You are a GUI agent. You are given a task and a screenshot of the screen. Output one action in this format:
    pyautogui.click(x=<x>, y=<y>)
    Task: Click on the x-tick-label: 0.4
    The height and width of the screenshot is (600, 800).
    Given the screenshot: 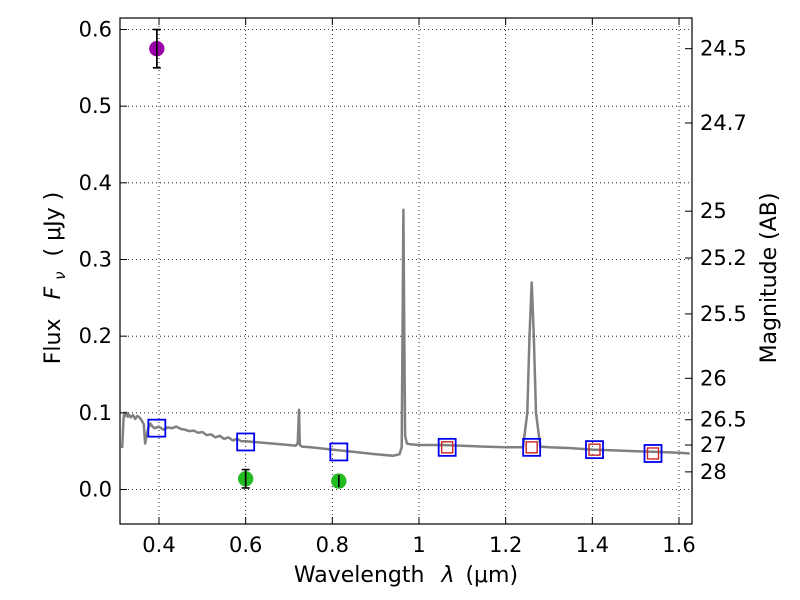 What is the action you would take?
    pyautogui.click(x=158, y=545)
    